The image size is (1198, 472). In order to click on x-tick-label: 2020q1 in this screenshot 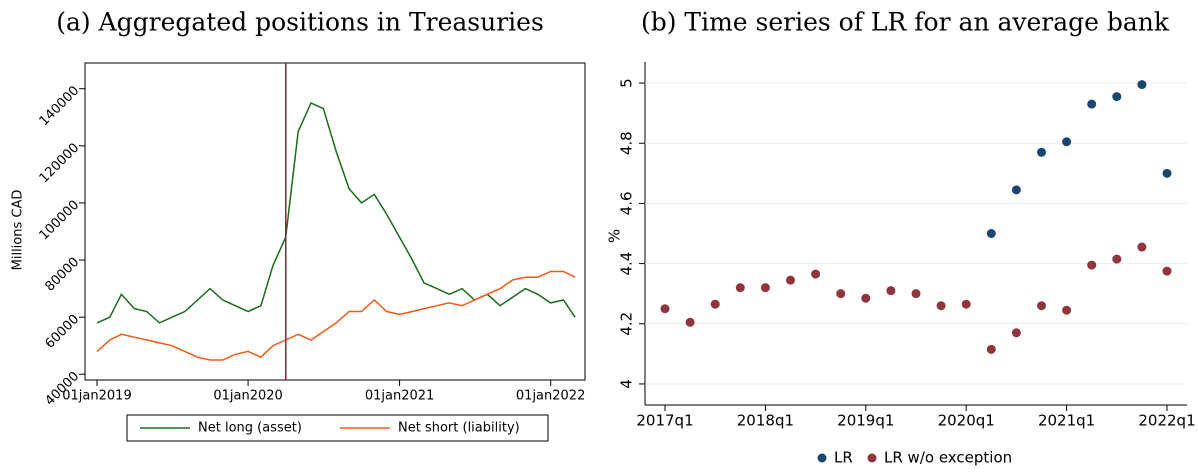, I will do `click(966, 421)`.